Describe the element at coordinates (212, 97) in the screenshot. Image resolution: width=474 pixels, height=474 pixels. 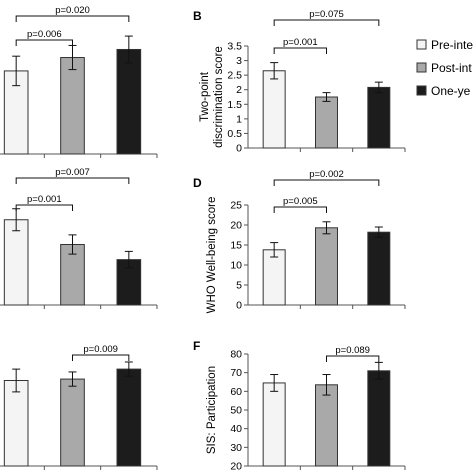
I see `y-axis-label: Two-point discrimination score` at that location.